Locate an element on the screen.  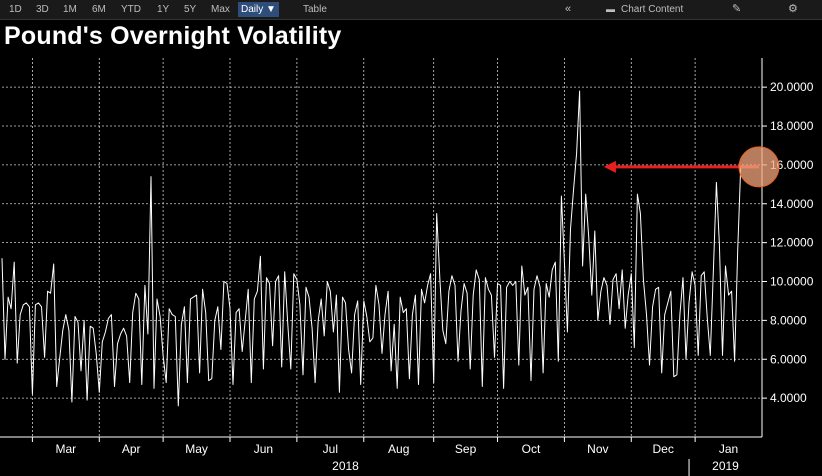
range-1d-button: 1D is located at coordinates (15, 9).